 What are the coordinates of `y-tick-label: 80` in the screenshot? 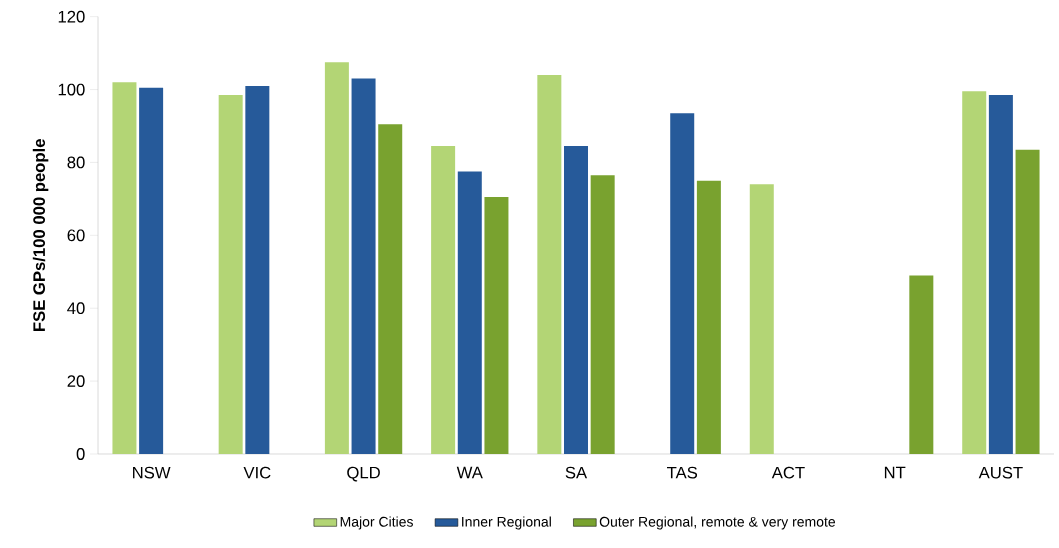 It's located at (76, 162).